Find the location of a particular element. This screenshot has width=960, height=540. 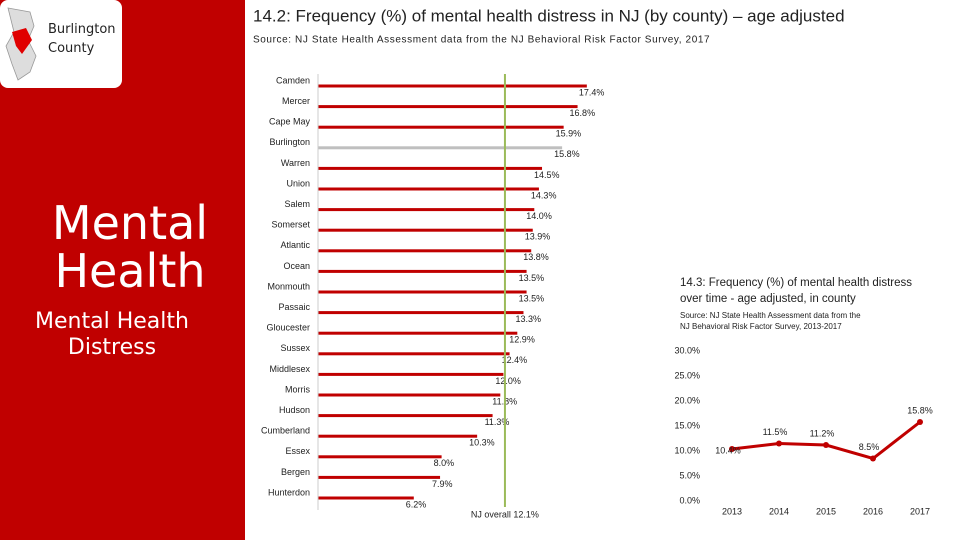

y-tick-label: 0.0% is located at coordinates (689, 500).